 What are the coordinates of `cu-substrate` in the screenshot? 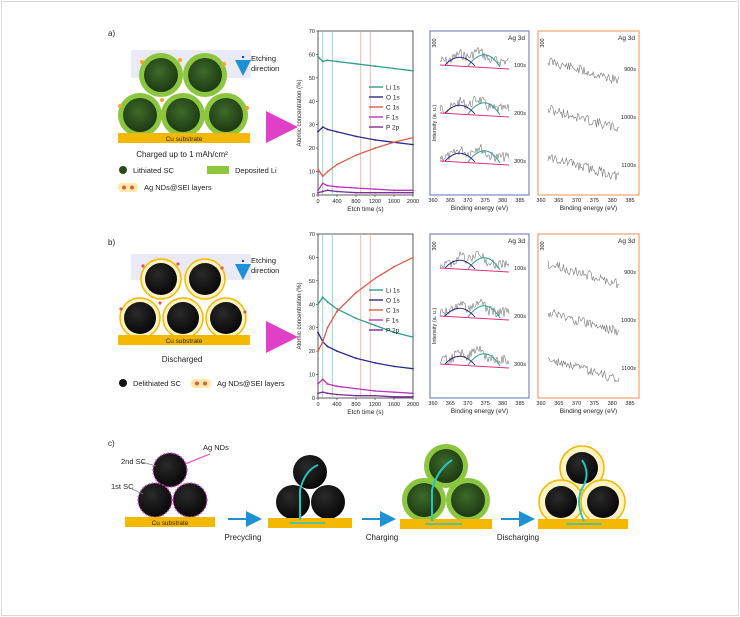 It's located at (184, 340).